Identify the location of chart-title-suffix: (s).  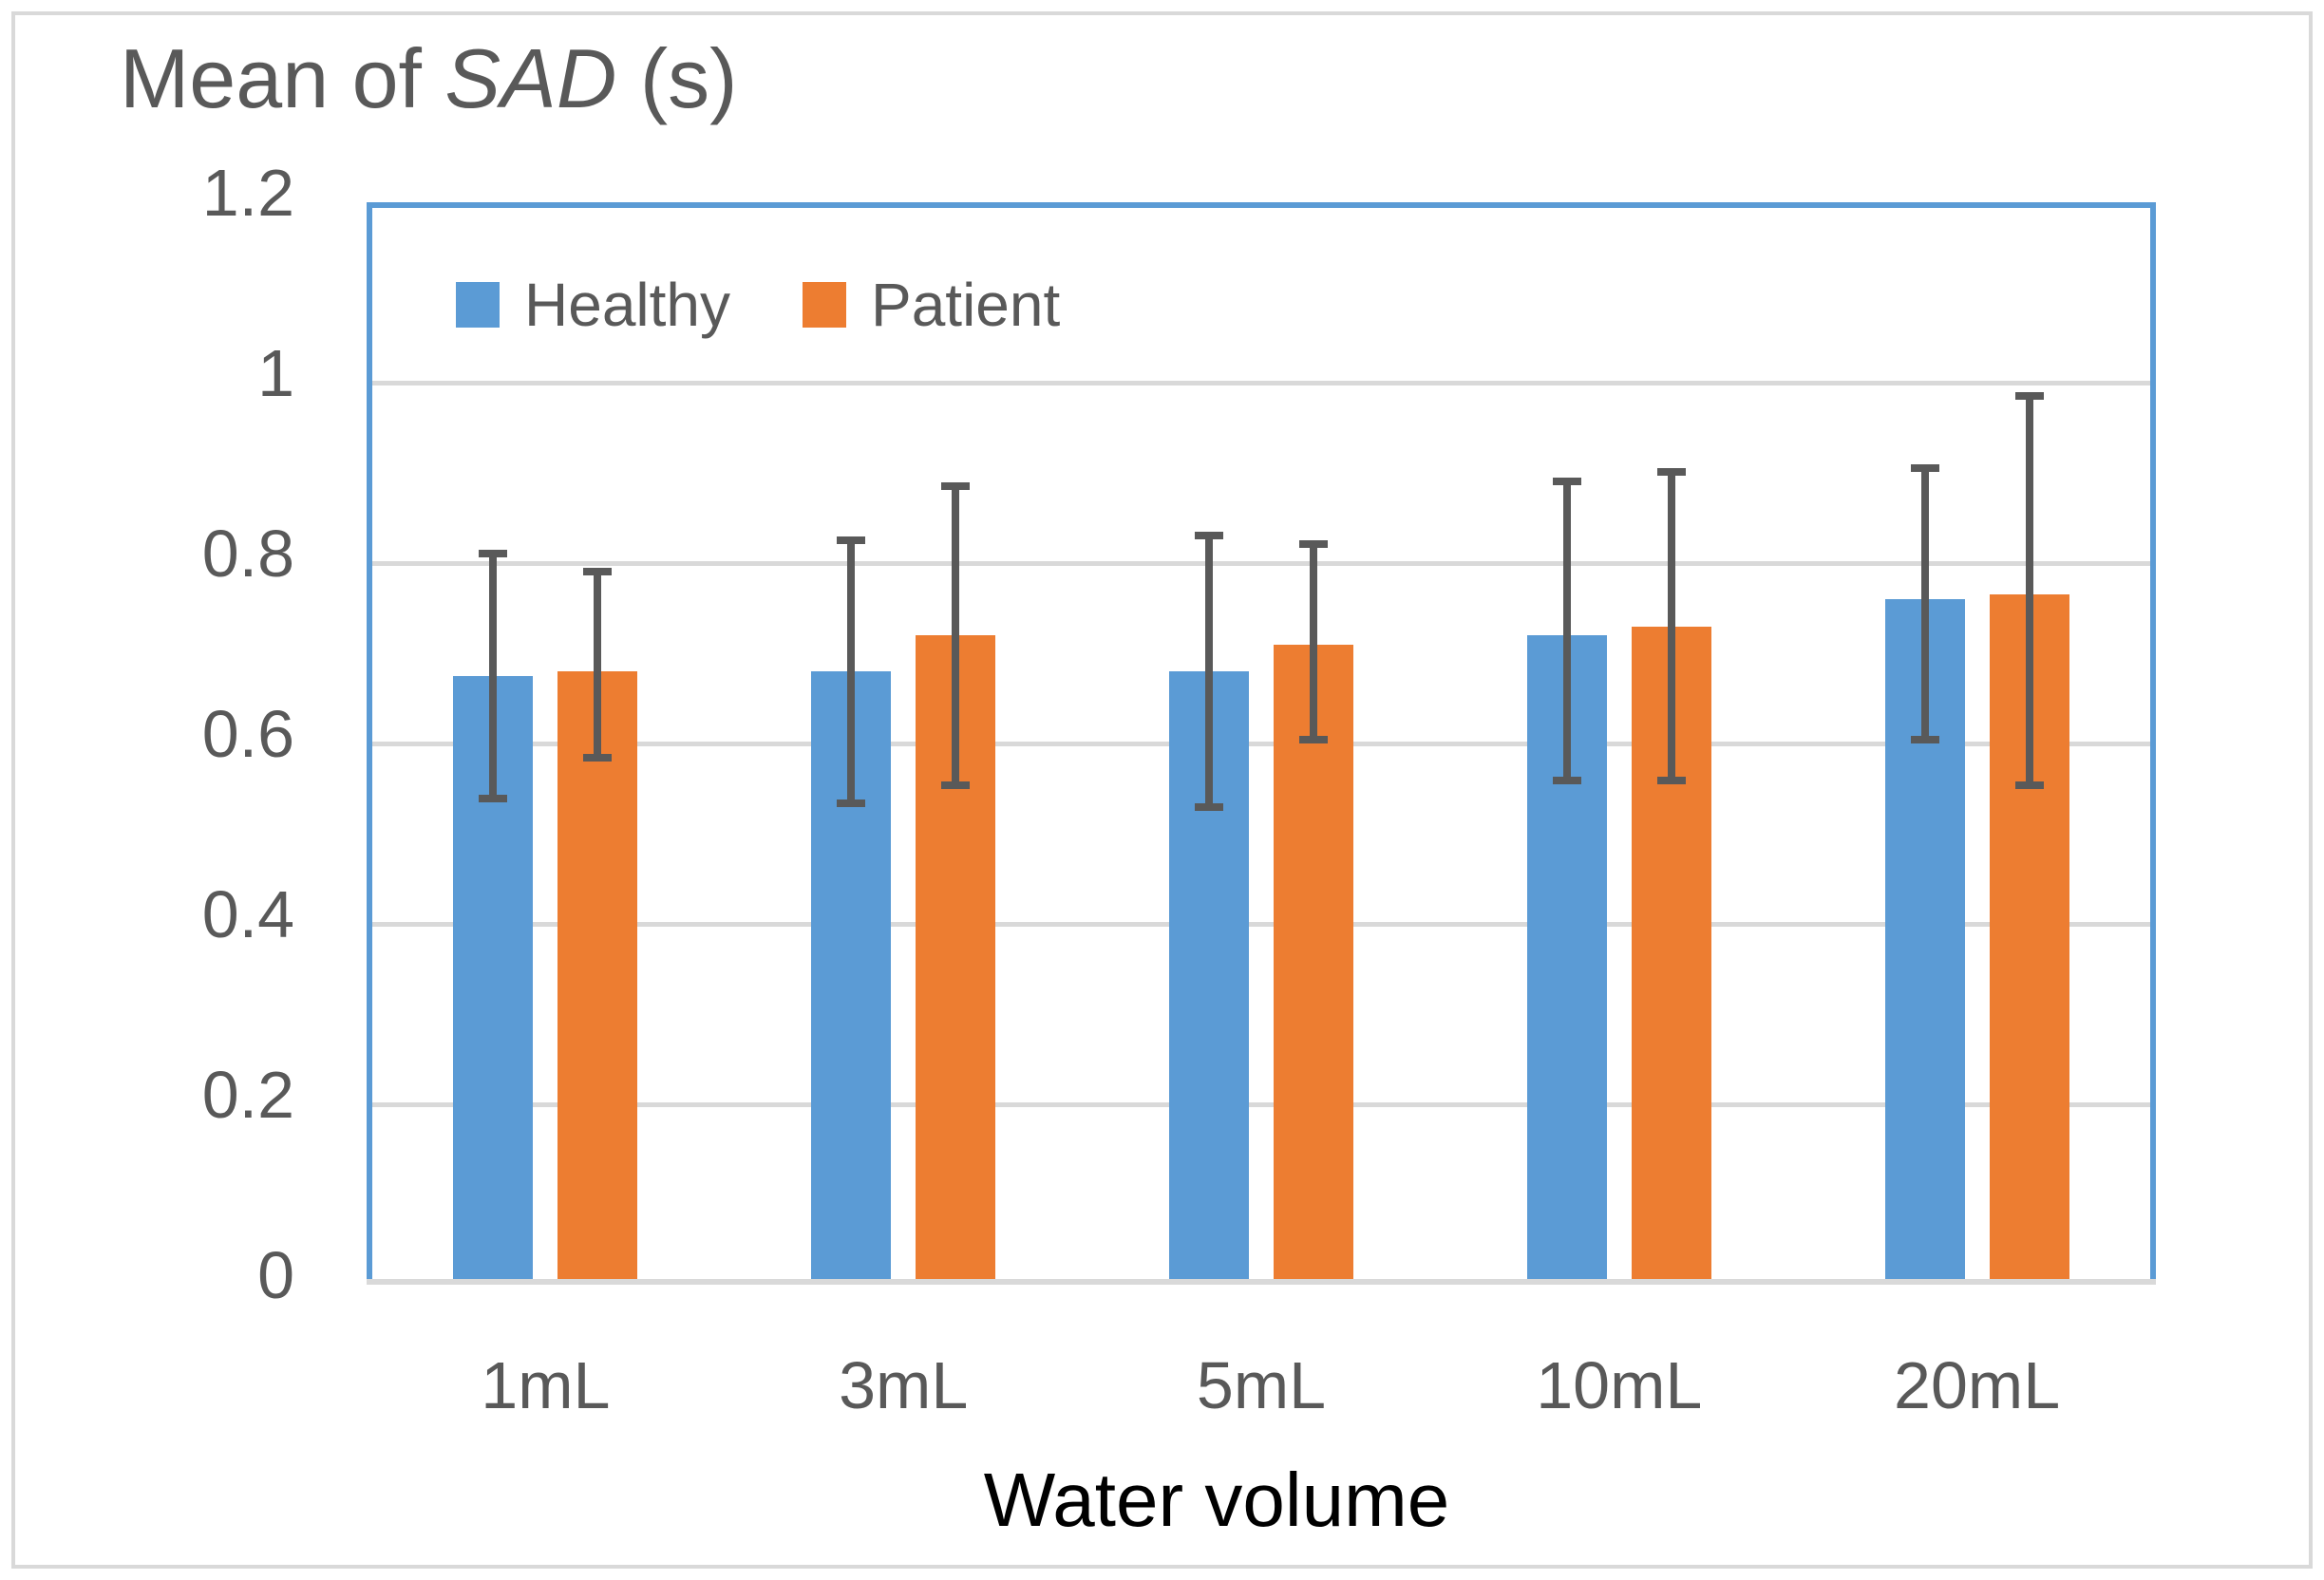
(677, 78).